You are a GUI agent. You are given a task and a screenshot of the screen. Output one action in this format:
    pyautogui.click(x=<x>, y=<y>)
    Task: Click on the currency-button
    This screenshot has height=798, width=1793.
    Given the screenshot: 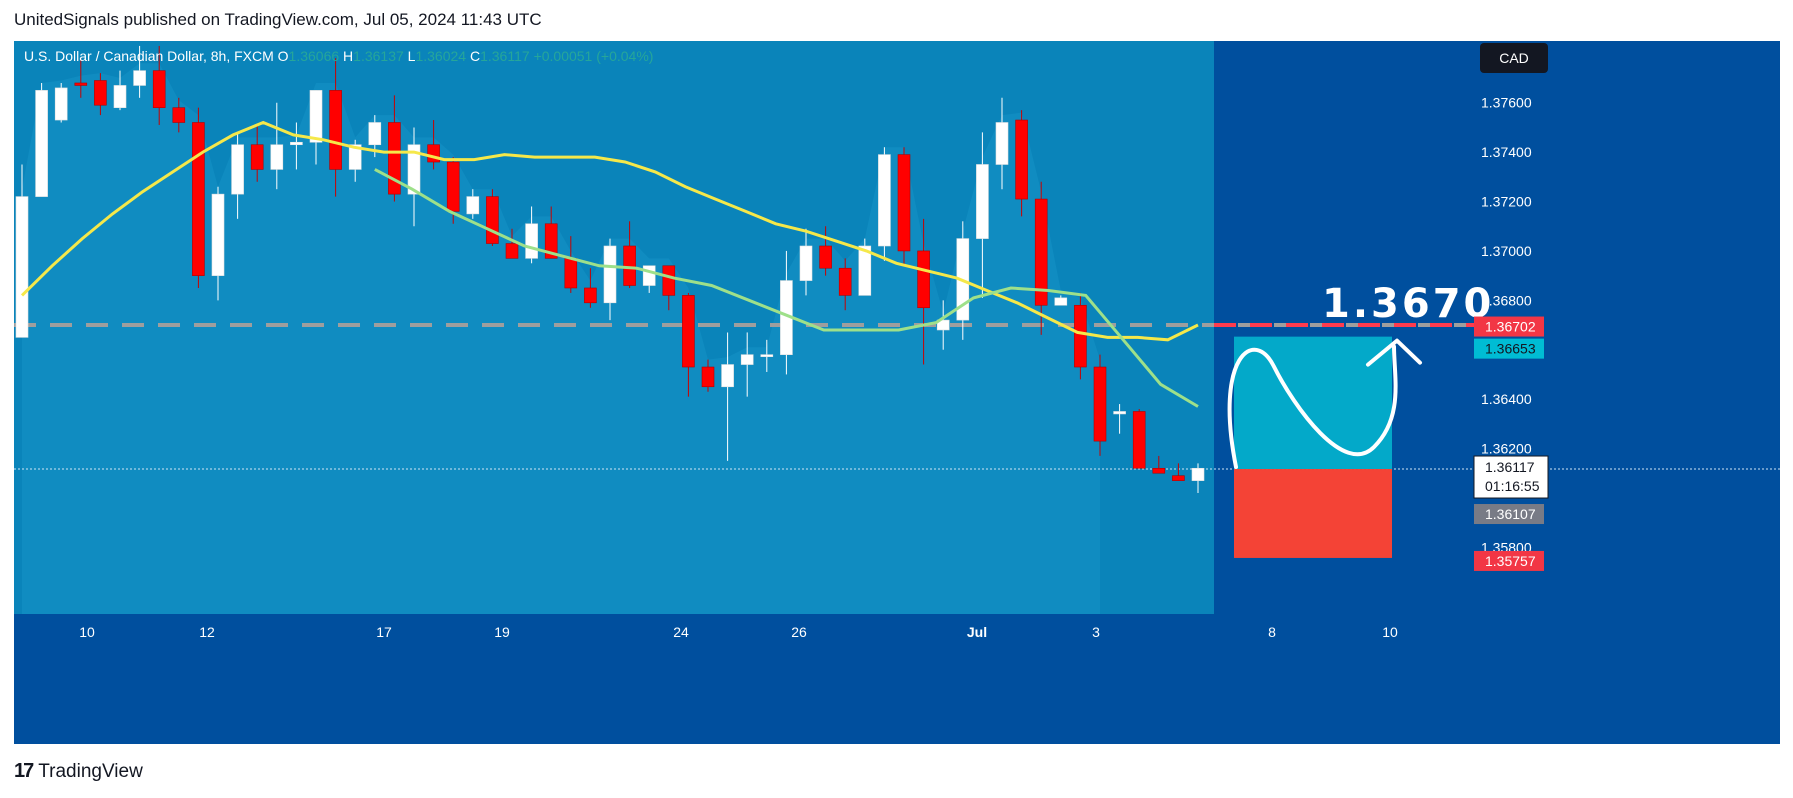 What is the action you would take?
    pyautogui.click(x=1514, y=58)
    